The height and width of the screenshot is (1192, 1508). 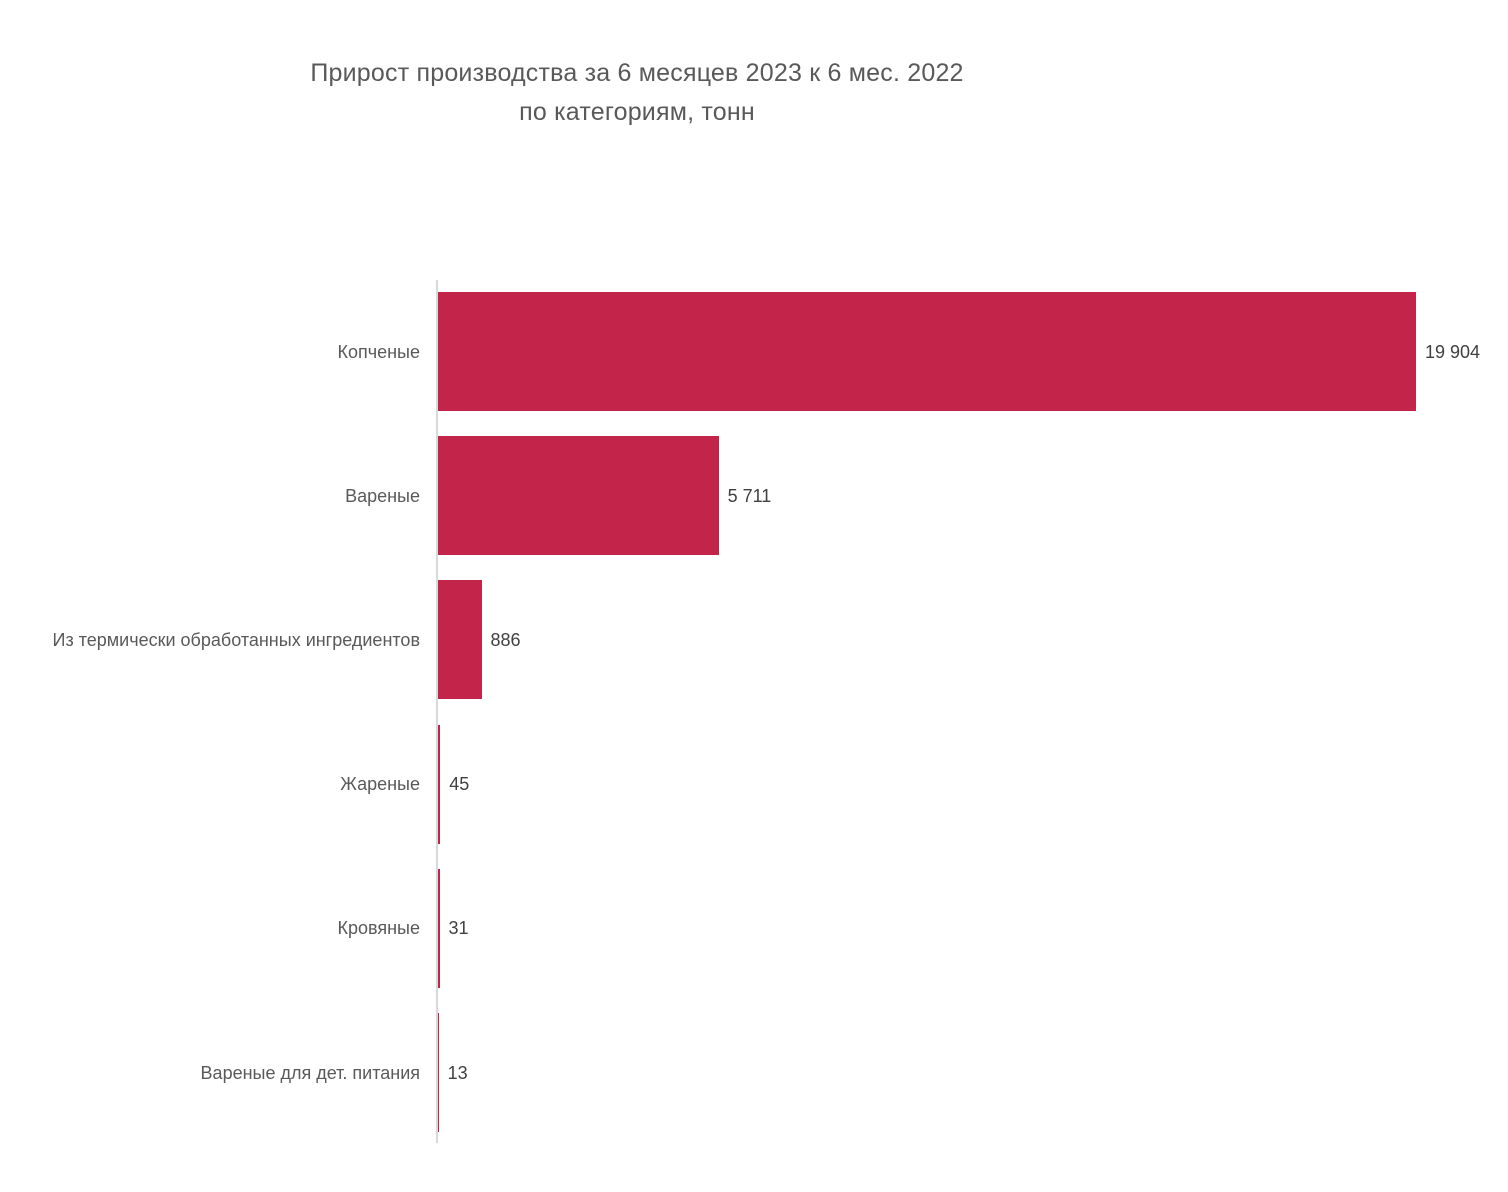 I want to click on category-label: Жареные, so click(x=380, y=784).